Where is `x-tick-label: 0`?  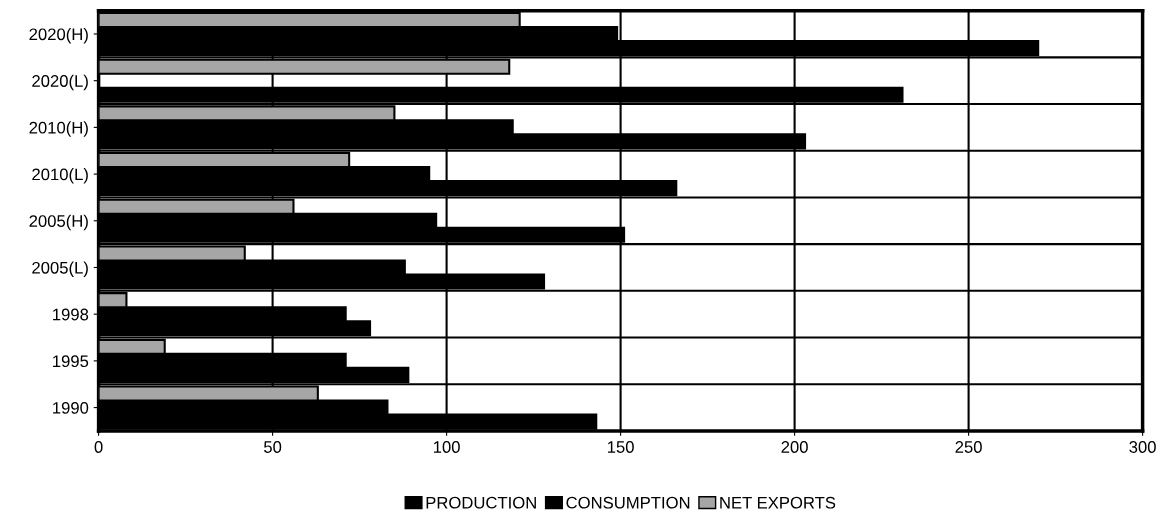
x-tick-label: 0 is located at coordinates (98, 447).